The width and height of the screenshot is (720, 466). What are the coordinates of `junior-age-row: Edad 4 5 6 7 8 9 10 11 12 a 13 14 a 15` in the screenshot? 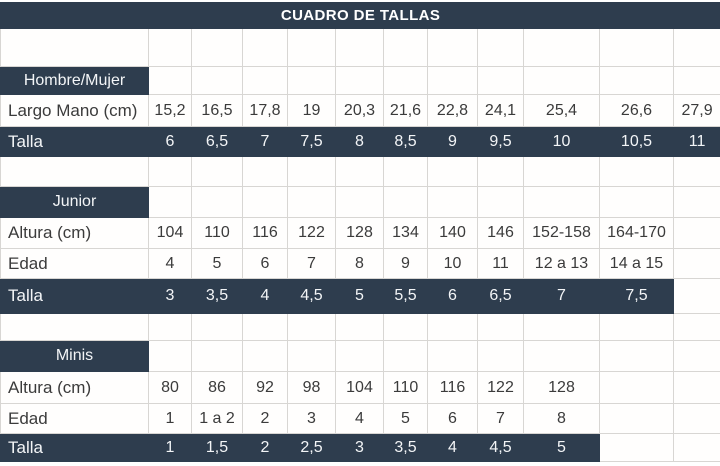 It's located at (360, 264).